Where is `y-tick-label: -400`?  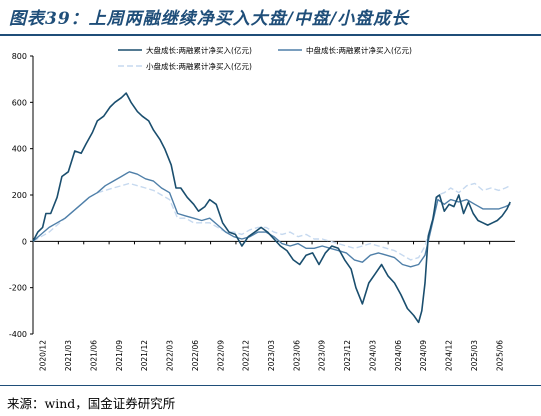
y-tick-label: -400 is located at coordinates (18, 334).